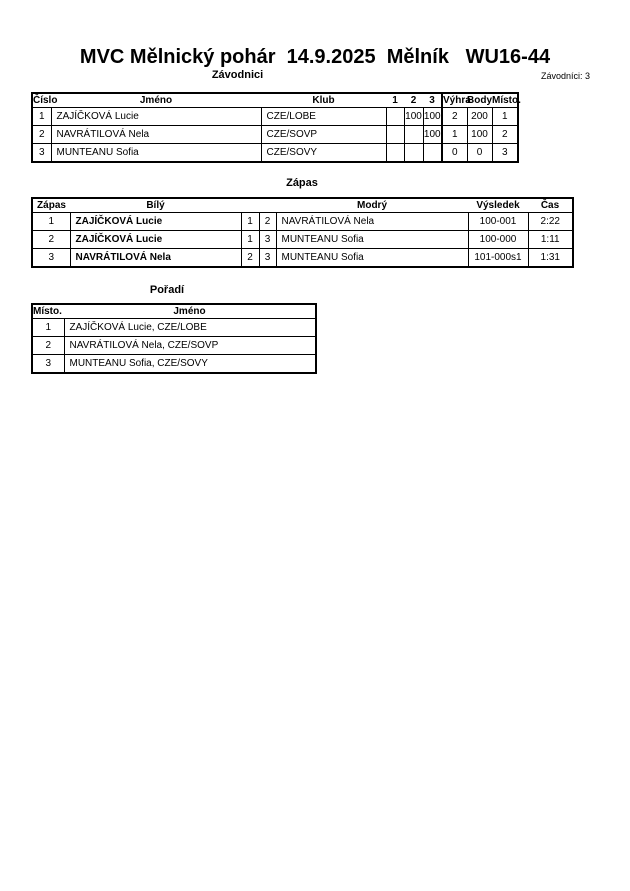  Describe the element at coordinates (190, 364) in the screenshot. I see `cell: MUNTEANU Sofia, CZE/SOVY` at that location.